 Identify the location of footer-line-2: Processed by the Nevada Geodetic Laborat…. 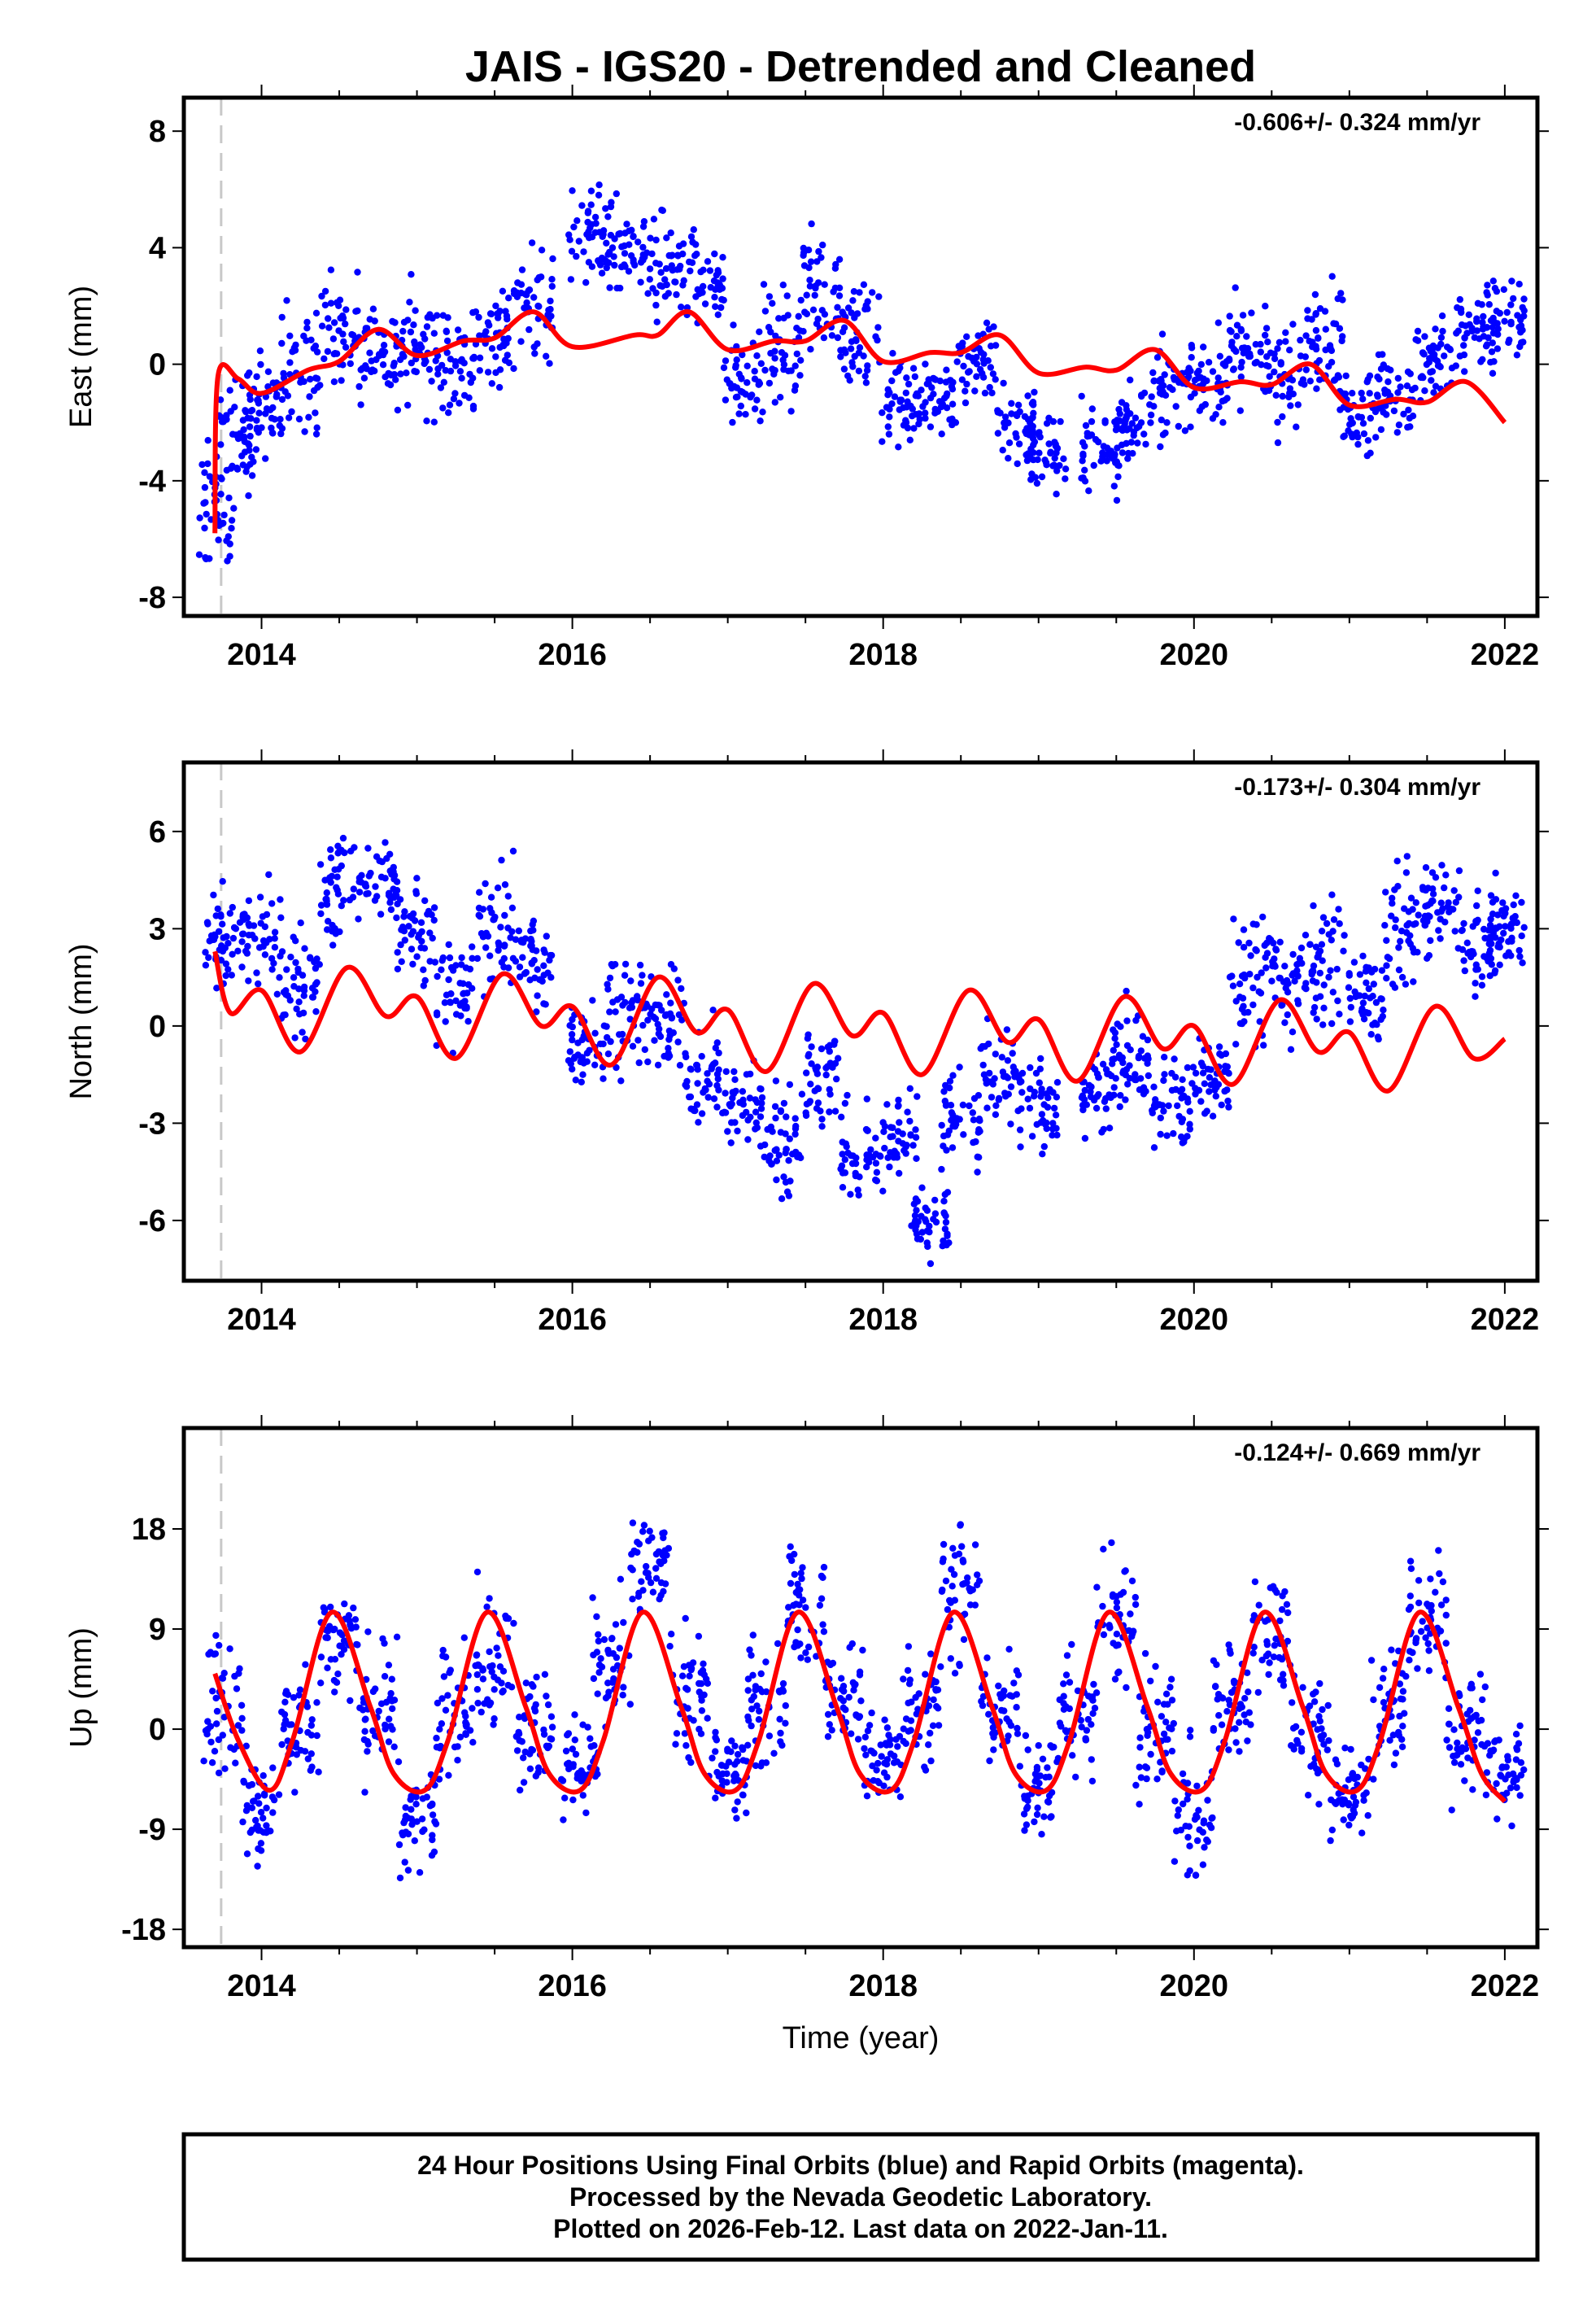
(860, 2197).